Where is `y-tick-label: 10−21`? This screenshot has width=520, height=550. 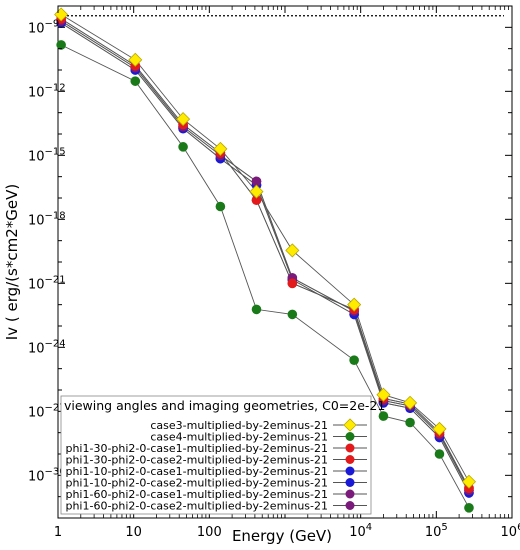
y-tick-label: 10−21 is located at coordinates (47, 283).